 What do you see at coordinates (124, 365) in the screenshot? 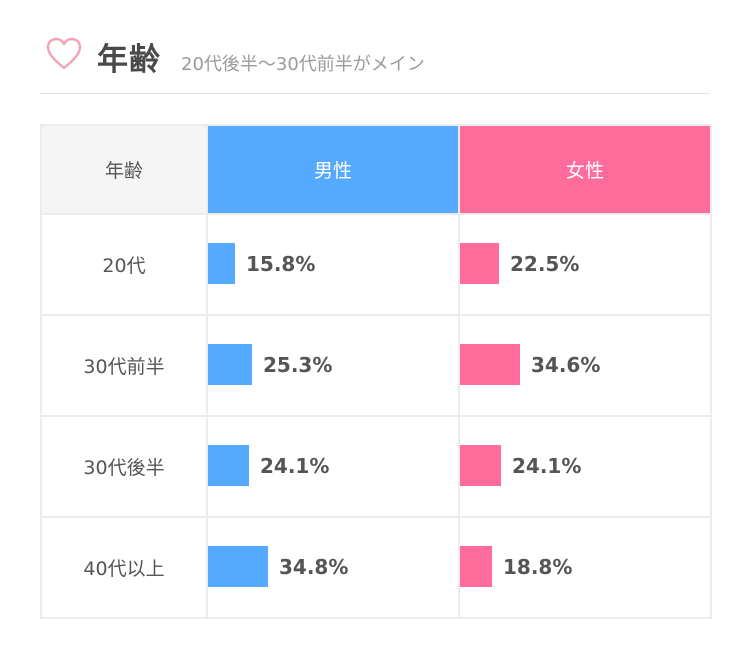
I see `row-label: 30代前半` at bounding box center [124, 365].